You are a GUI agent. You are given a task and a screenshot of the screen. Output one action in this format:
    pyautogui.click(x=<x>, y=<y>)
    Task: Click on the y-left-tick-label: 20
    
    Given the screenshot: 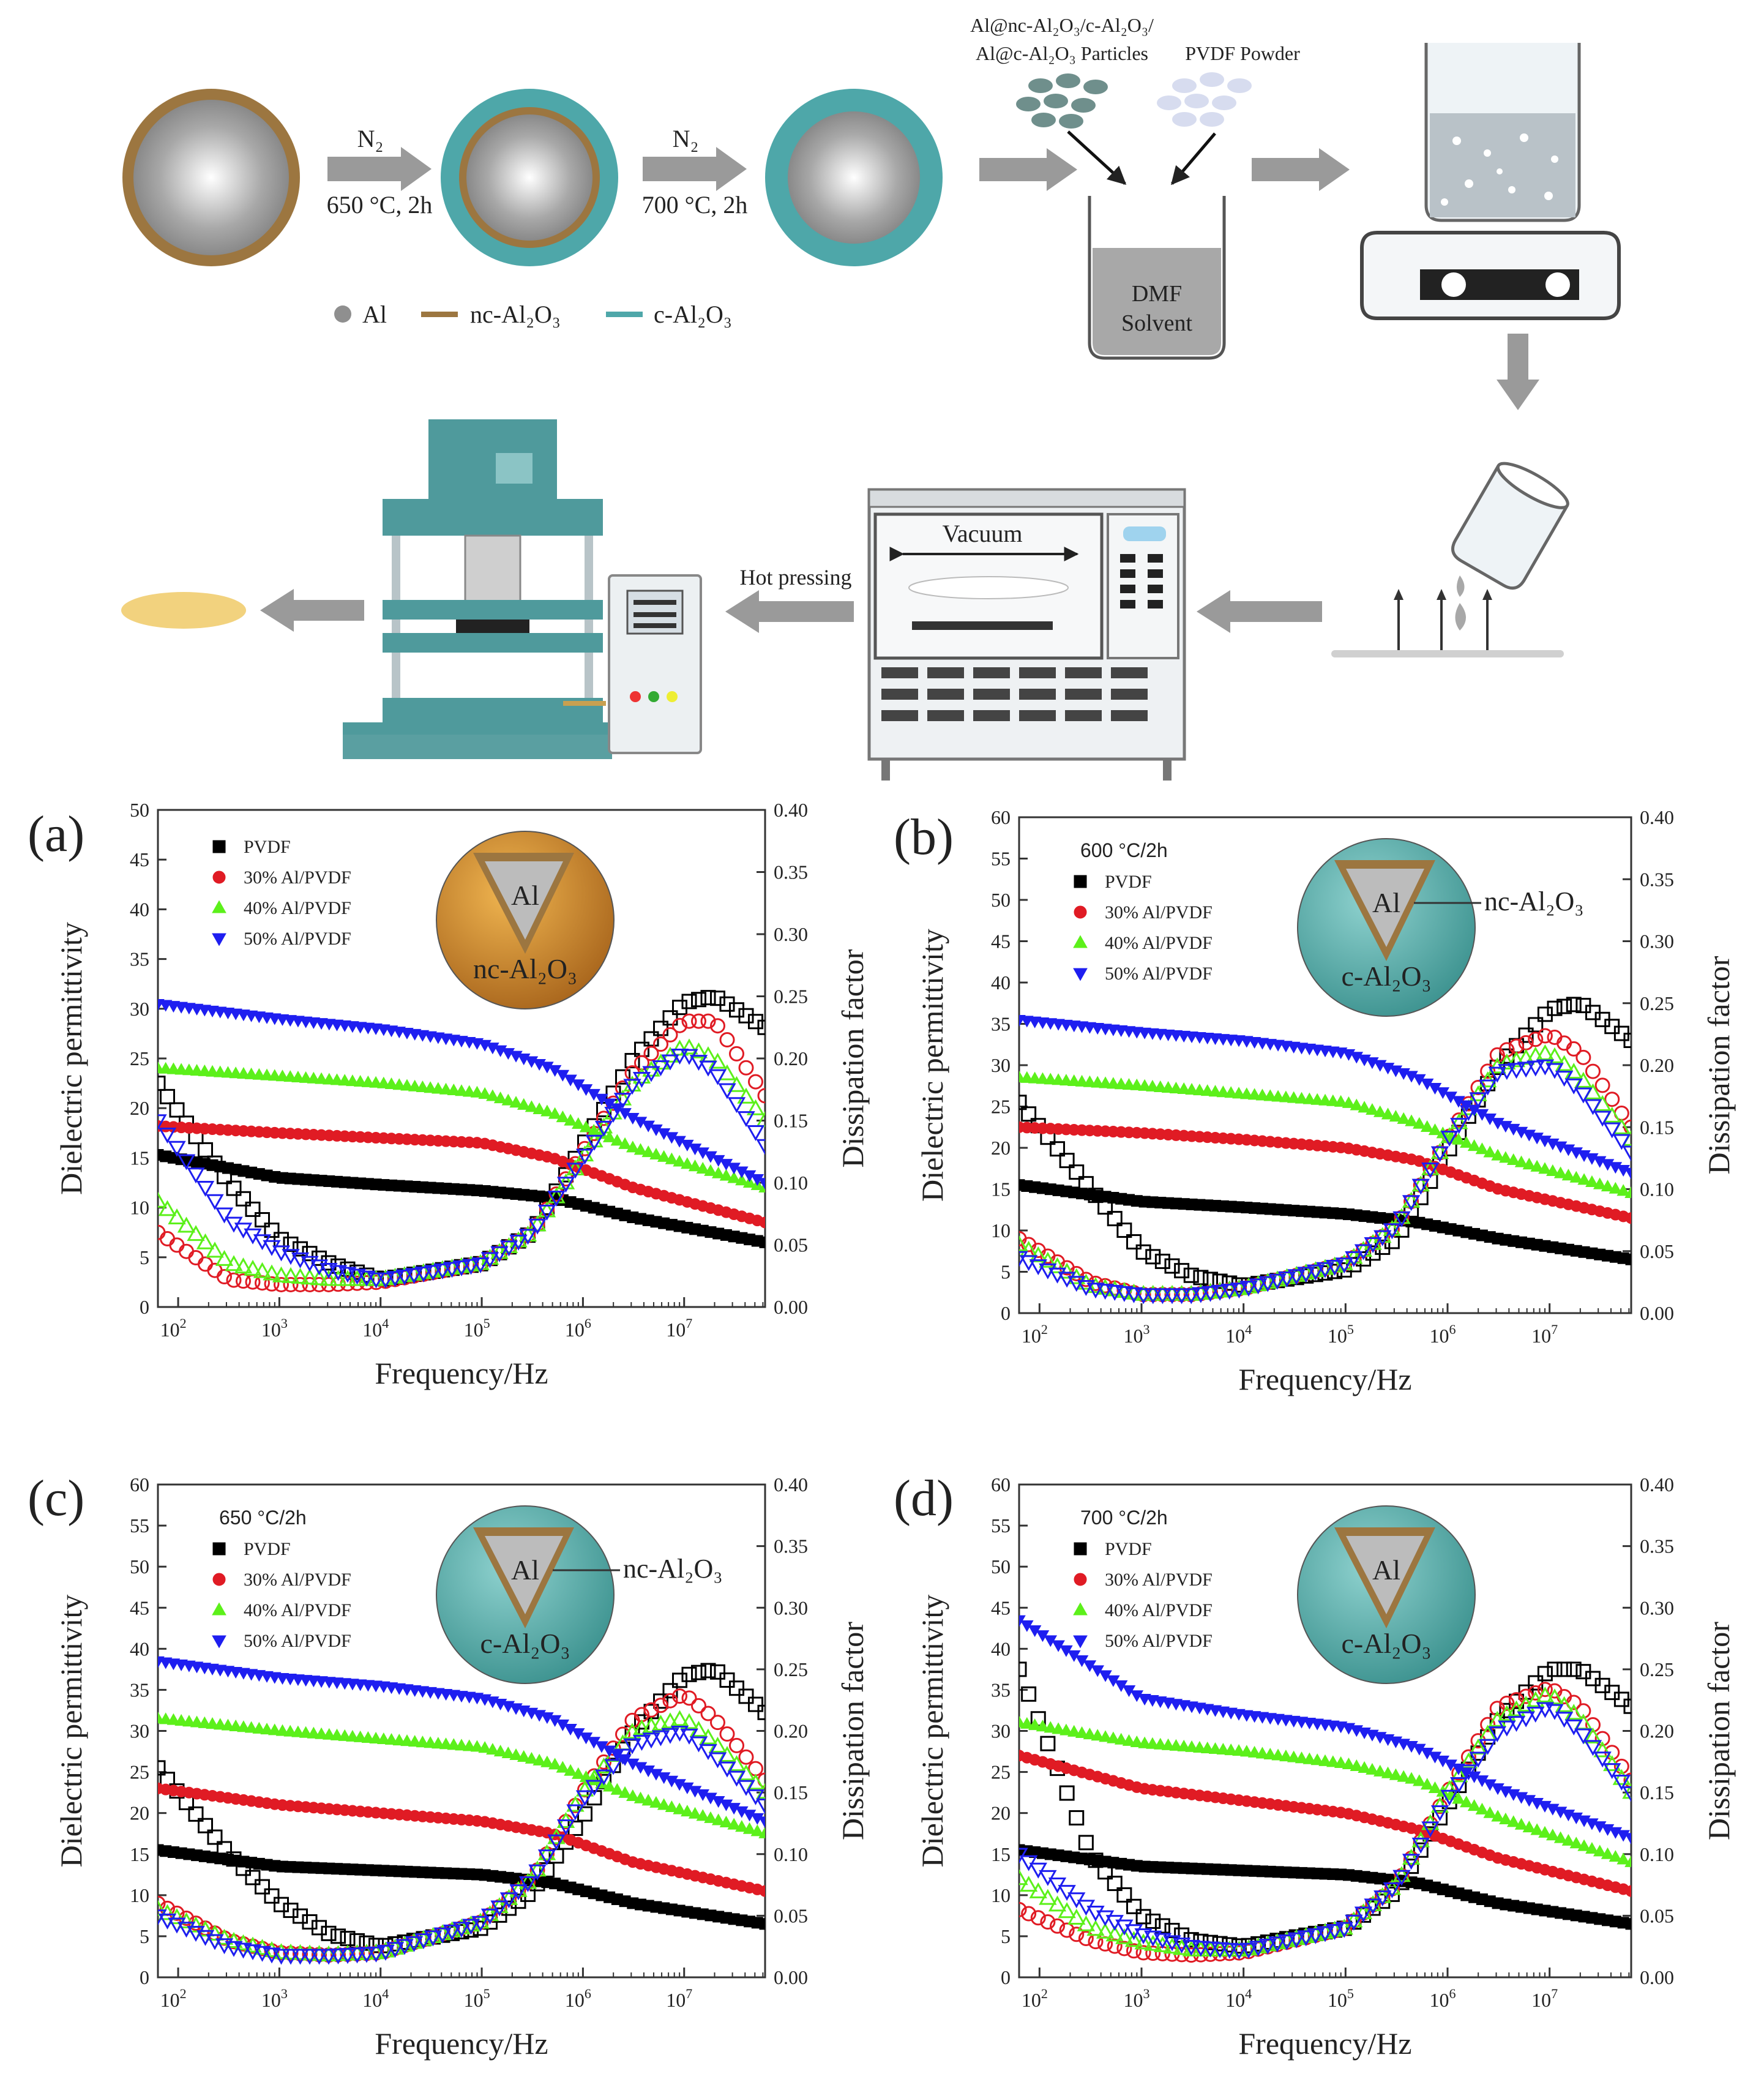 What is the action you would take?
    pyautogui.click(x=1001, y=1148)
    